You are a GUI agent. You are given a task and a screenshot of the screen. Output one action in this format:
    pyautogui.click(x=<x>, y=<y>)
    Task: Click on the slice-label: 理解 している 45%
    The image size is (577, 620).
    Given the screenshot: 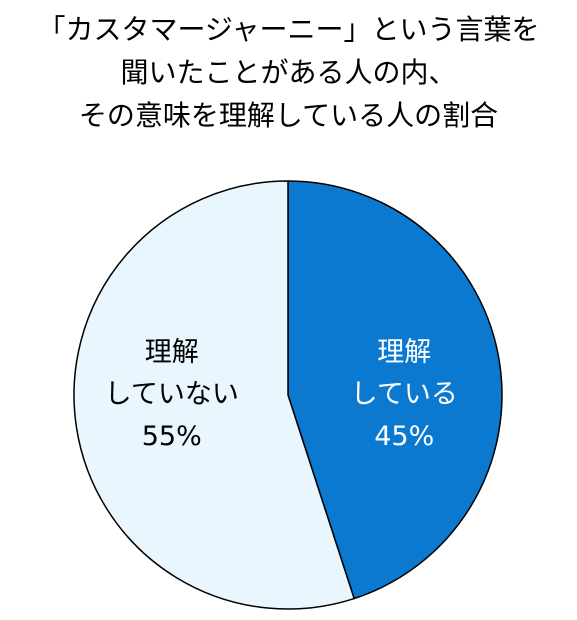 What is the action you would take?
    pyautogui.click(x=404, y=395)
    